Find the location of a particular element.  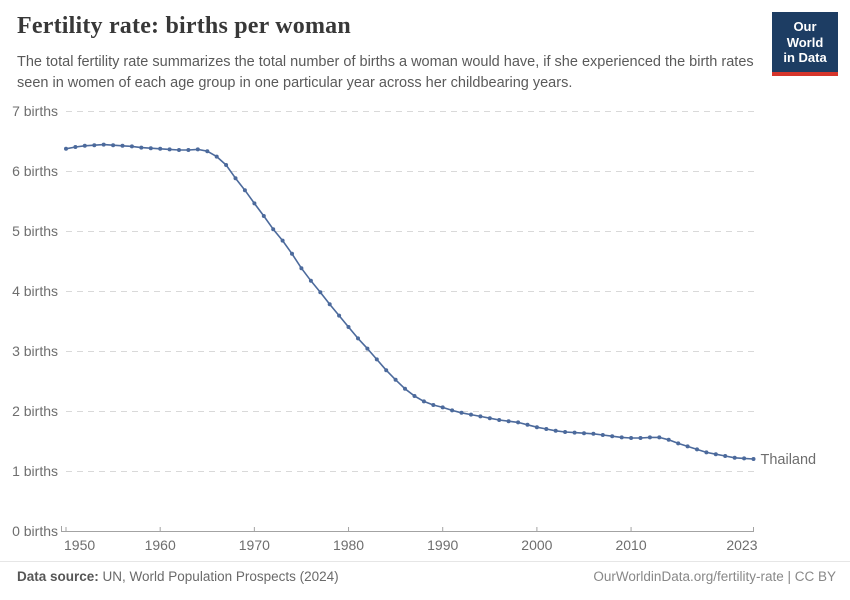

y-tick-label: 7 births is located at coordinates (35, 111).